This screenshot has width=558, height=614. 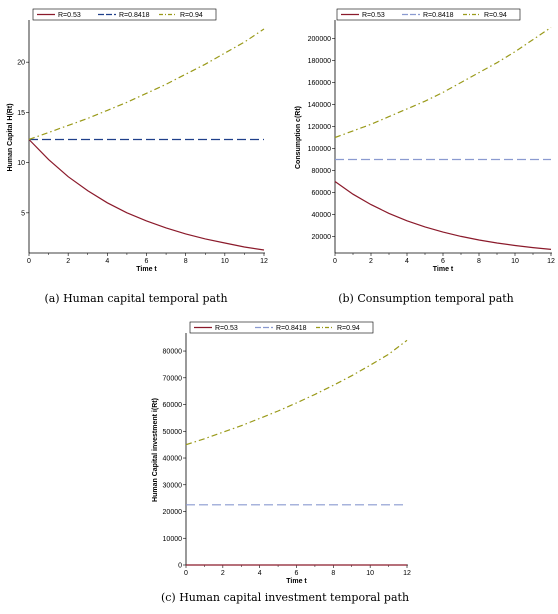 What do you see at coordinates (319, 83) in the screenshot?
I see `y-tick-label: 160000` at bounding box center [319, 83].